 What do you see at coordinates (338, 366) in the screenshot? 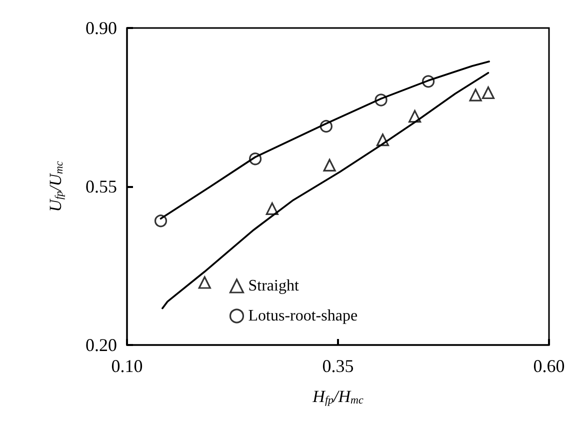
I see `x-tick-label: 0.35` at bounding box center [338, 366].